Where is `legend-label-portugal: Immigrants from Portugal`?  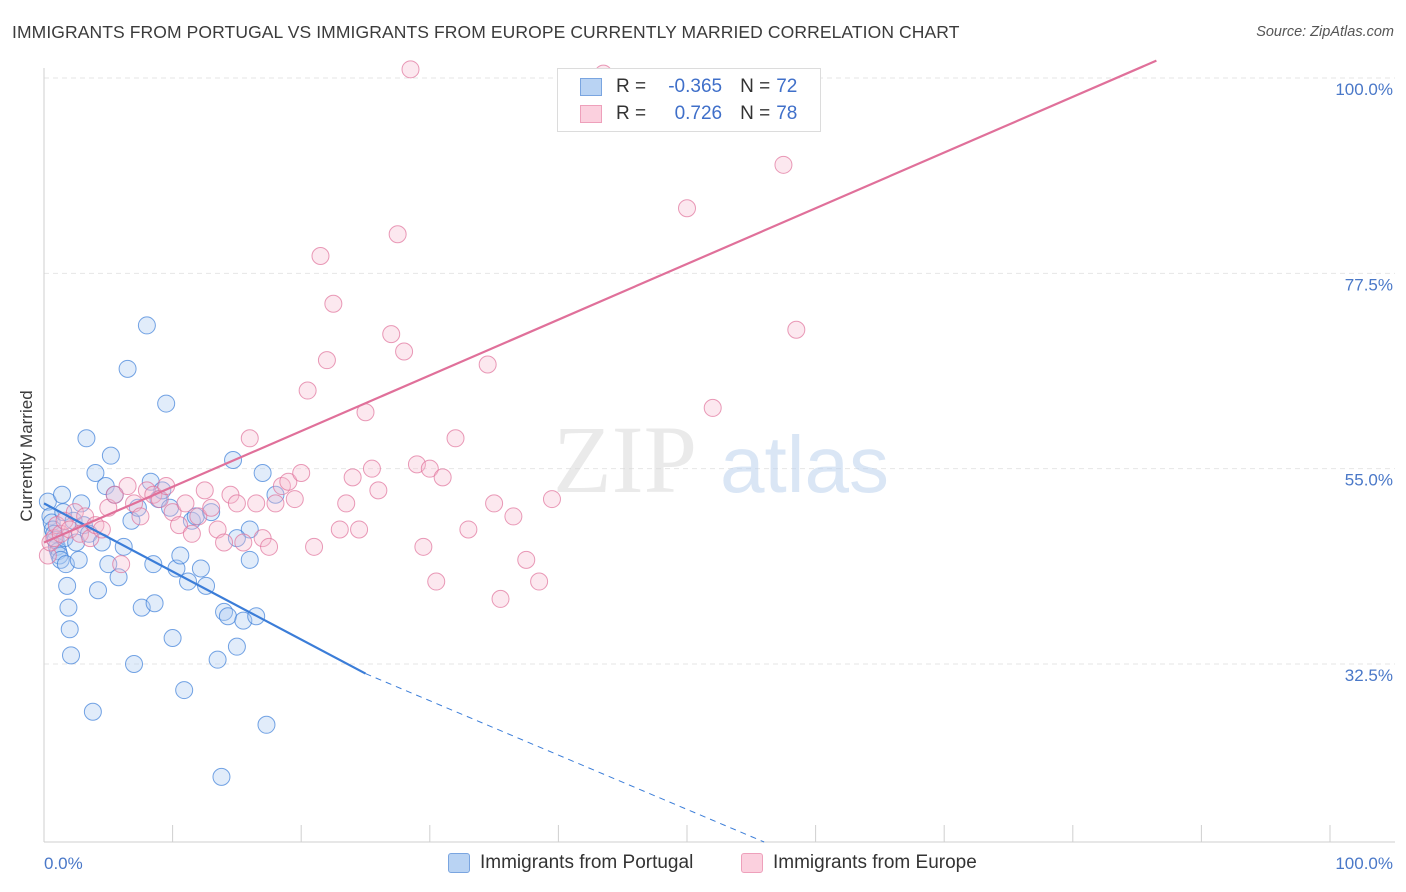
legend-label-portugal: Immigrants from Portugal is located at coordinates (587, 862).